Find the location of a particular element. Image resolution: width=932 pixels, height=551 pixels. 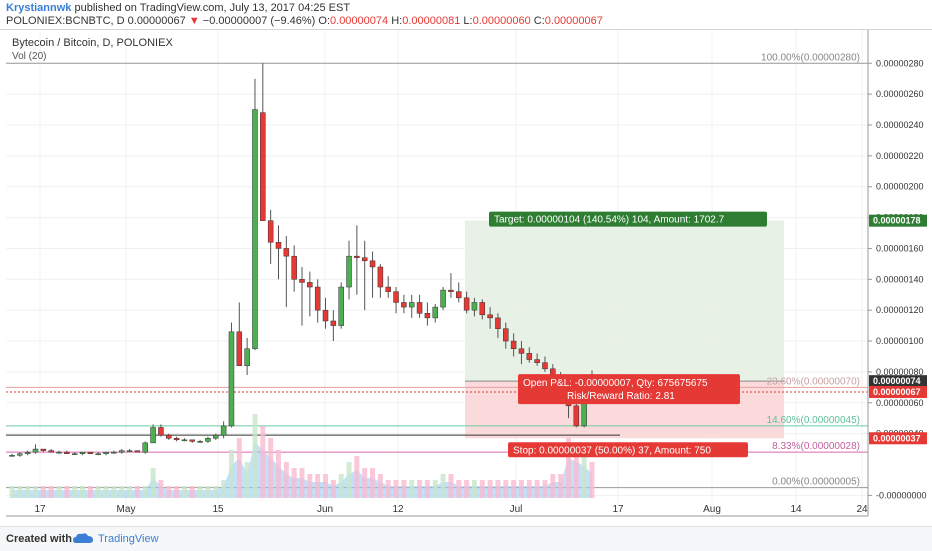

fib-label: 8.33%(0.00000028) is located at coordinates (816, 446).